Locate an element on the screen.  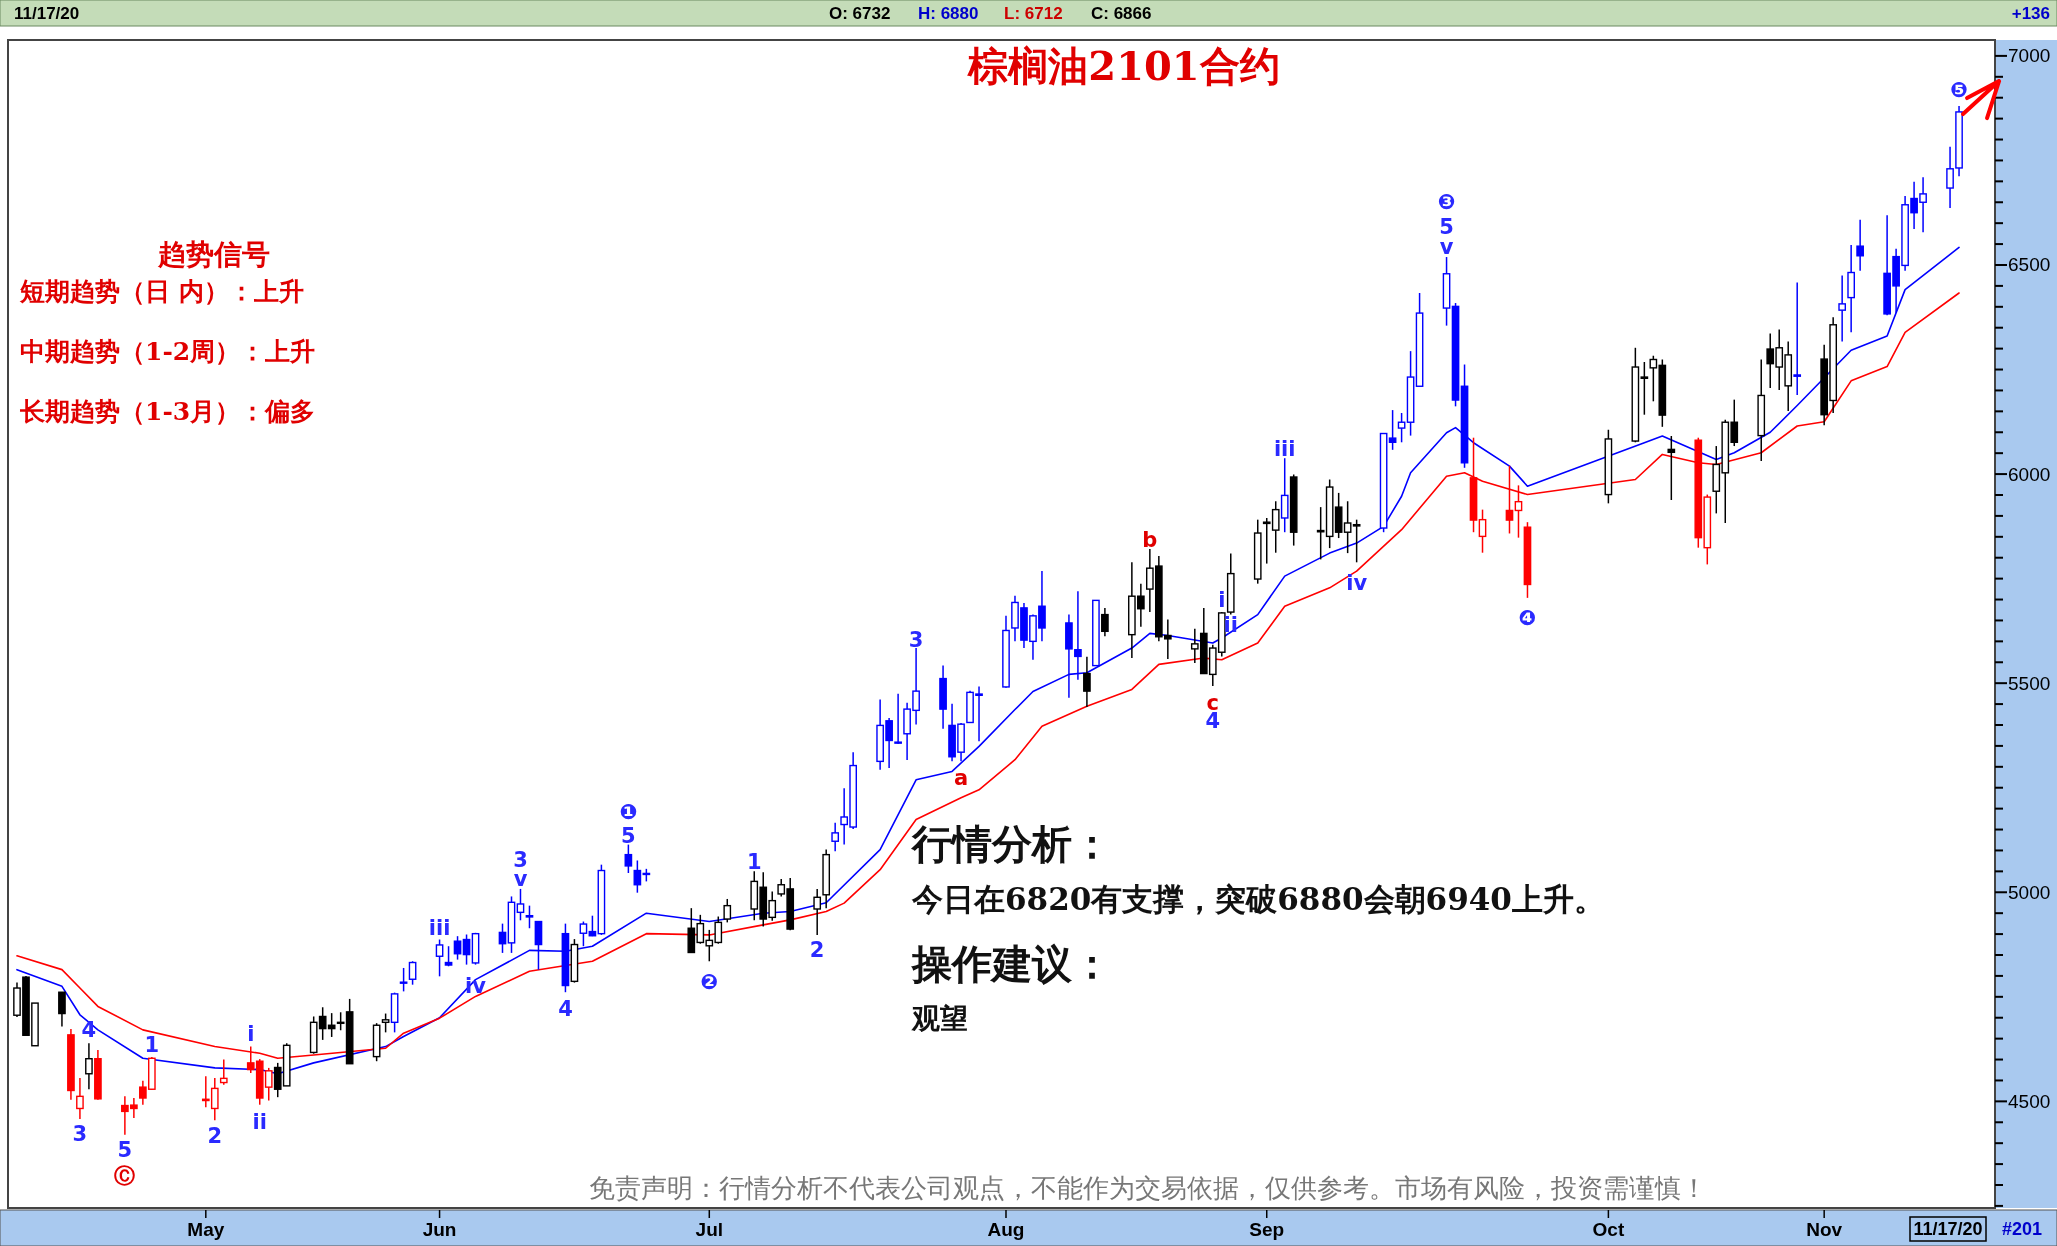
annotation: 长期趋势（1-3月）：偏多 is located at coordinates (167, 411).